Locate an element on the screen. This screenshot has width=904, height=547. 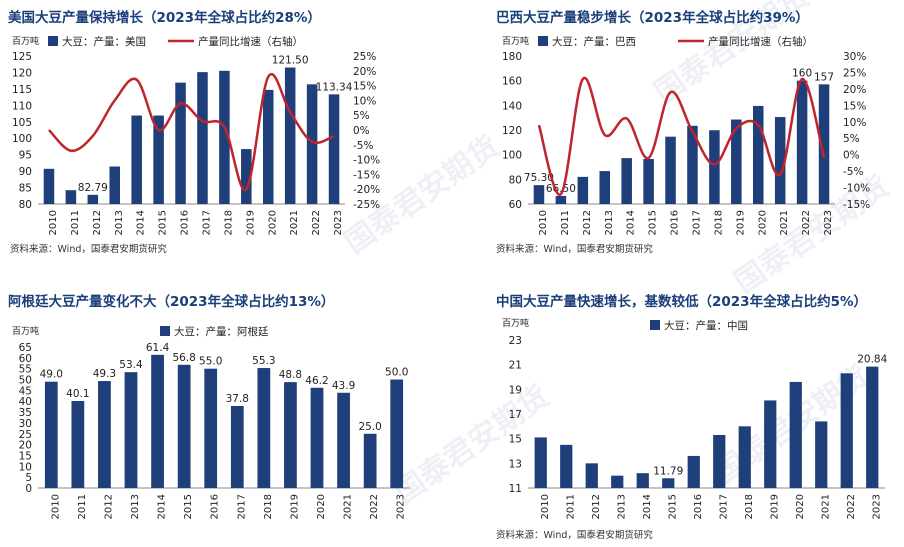
y-tick-label: 80 is located at coordinates (25, 205).